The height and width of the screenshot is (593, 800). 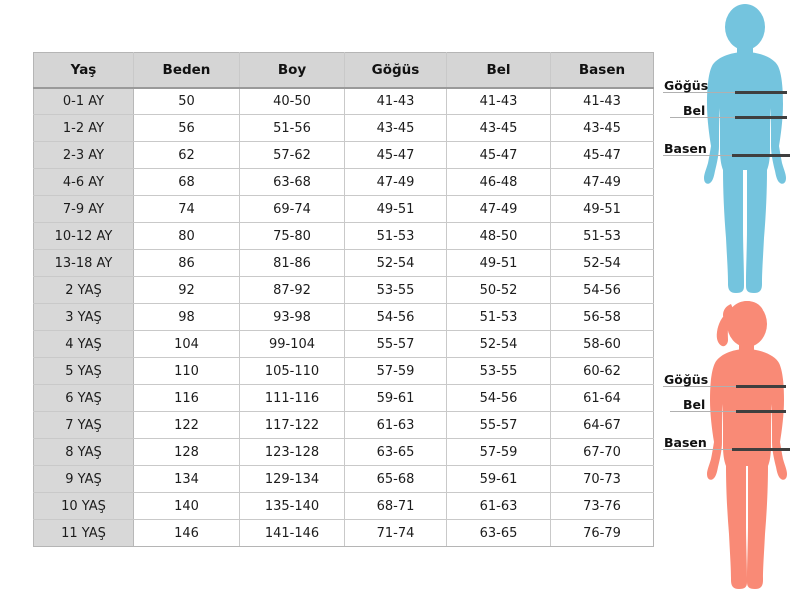 I want to click on cell-value: 81-86, so click(x=292, y=263).